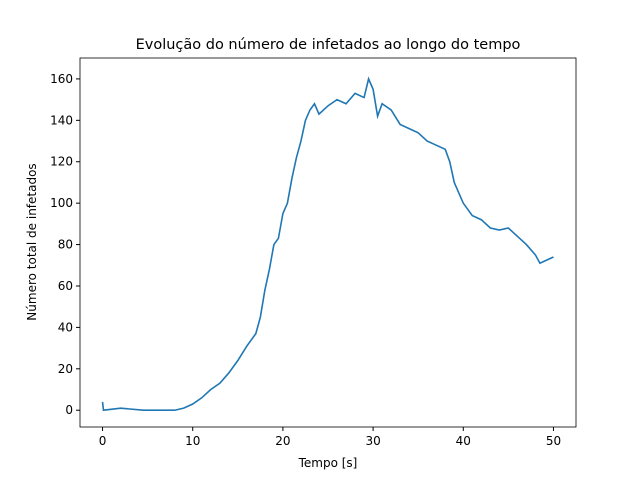 This screenshot has width=640, height=484. Describe the element at coordinates (69, 410) in the screenshot. I see `y-tick-label: 0` at that location.